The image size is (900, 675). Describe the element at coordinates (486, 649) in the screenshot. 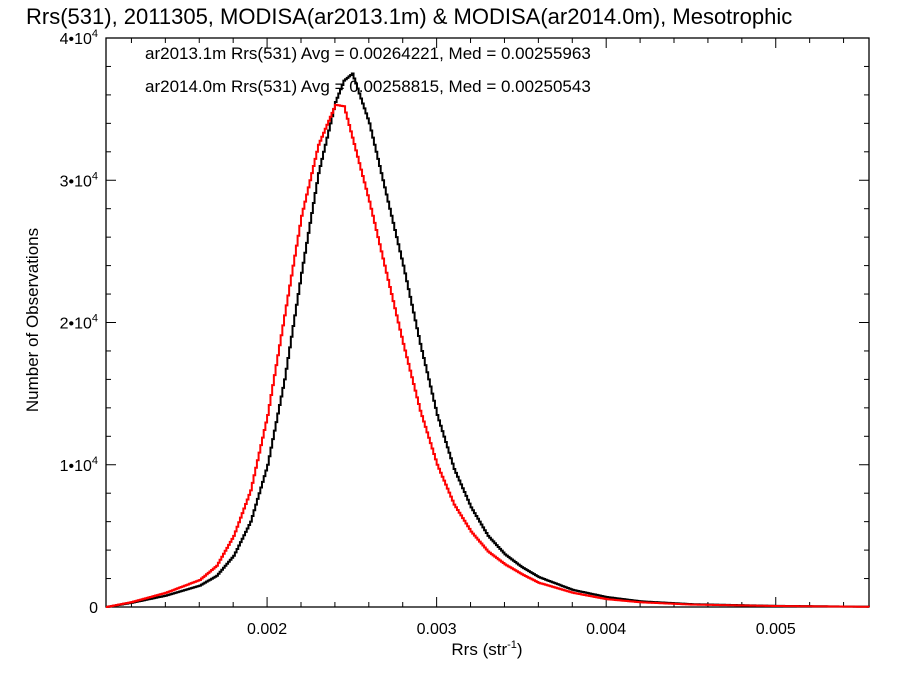

I see `x-axis-label: Rrs (str-1)` at that location.